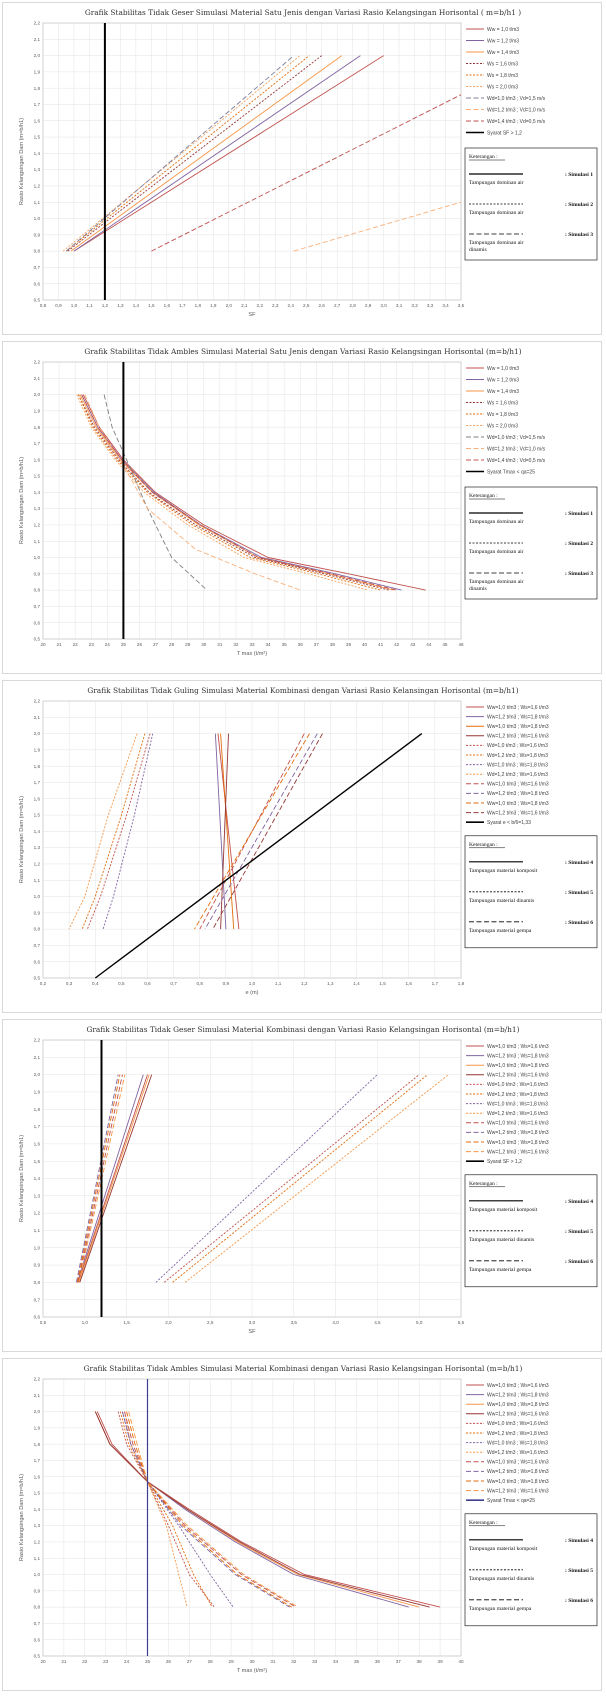 Image resolution: width=606 pixels, height=1704 pixels. Describe the element at coordinates (336, 1661) in the screenshot. I see `x-tick-label: 34` at that location.